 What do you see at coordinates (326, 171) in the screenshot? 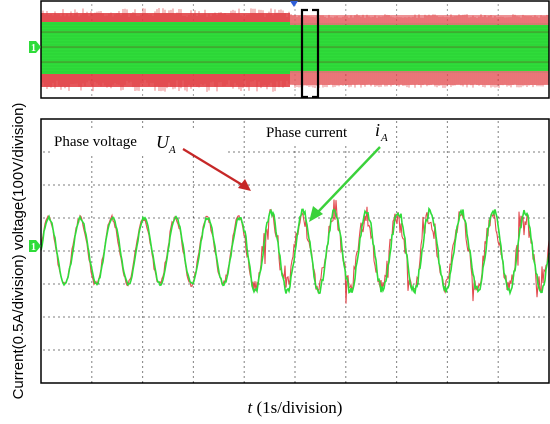
I see `annotation-phase-current: Phase current i A` at bounding box center [326, 171].